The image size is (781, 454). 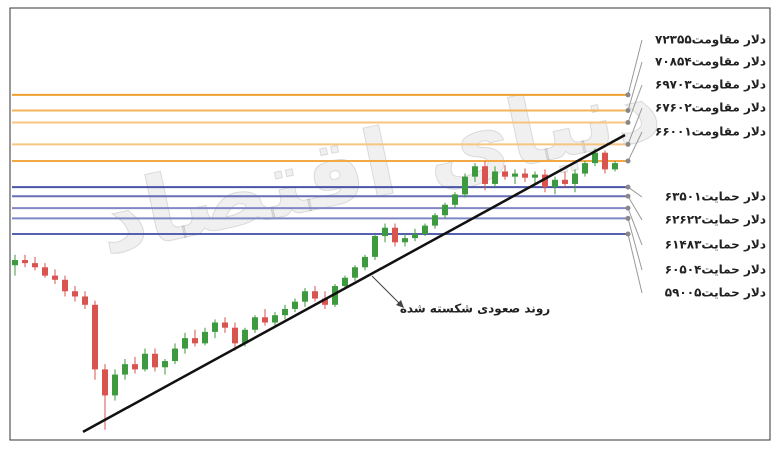 What do you see at coordinates (715, 270) in the screenshot?
I see `level-label: ۶۰۵۰دلار حمایت۴` at bounding box center [715, 270].